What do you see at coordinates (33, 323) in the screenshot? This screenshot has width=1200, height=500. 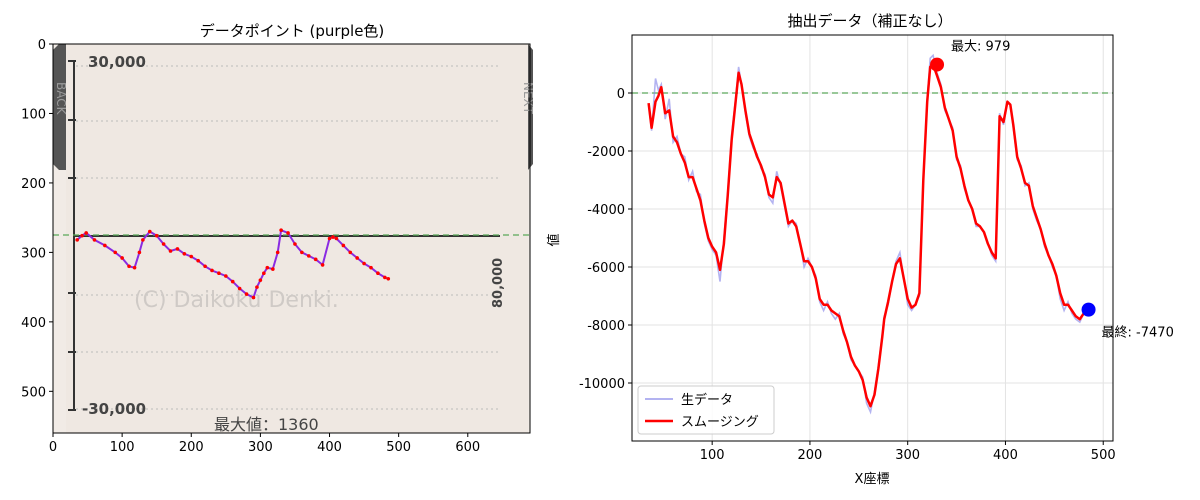 I see `y-tick-label: 400` at bounding box center [33, 323].